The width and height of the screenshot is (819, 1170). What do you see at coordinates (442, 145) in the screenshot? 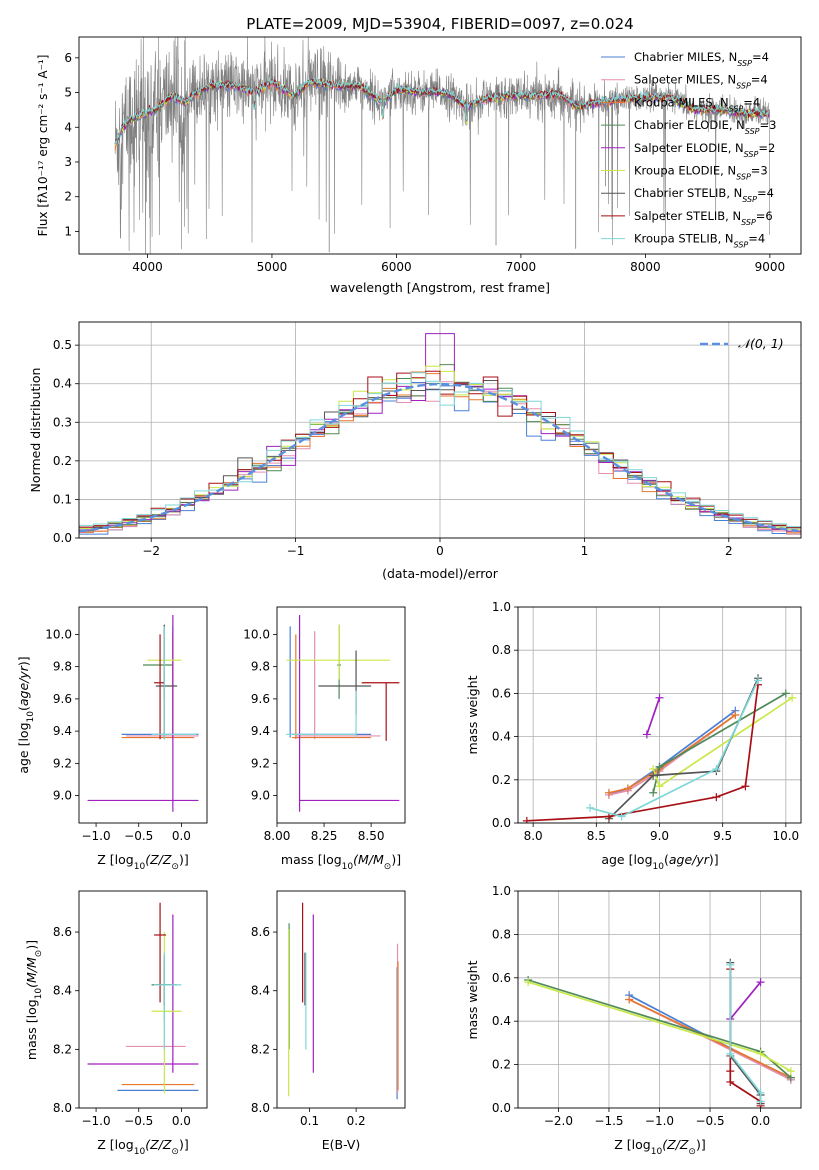
I see `spectrum-axes-plot-area` at bounding box center [442, 145].